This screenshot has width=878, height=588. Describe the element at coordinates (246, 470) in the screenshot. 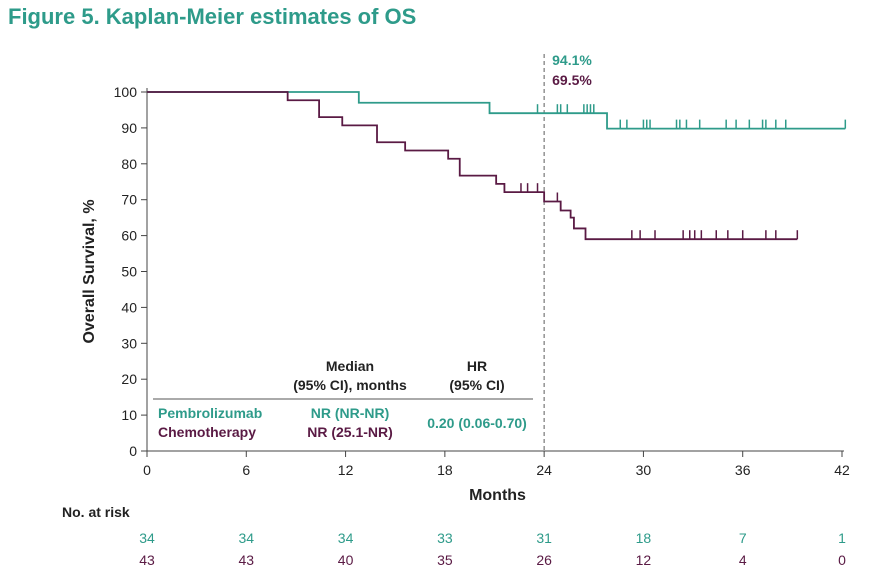

I see `x-tick-label: 6` at that location.